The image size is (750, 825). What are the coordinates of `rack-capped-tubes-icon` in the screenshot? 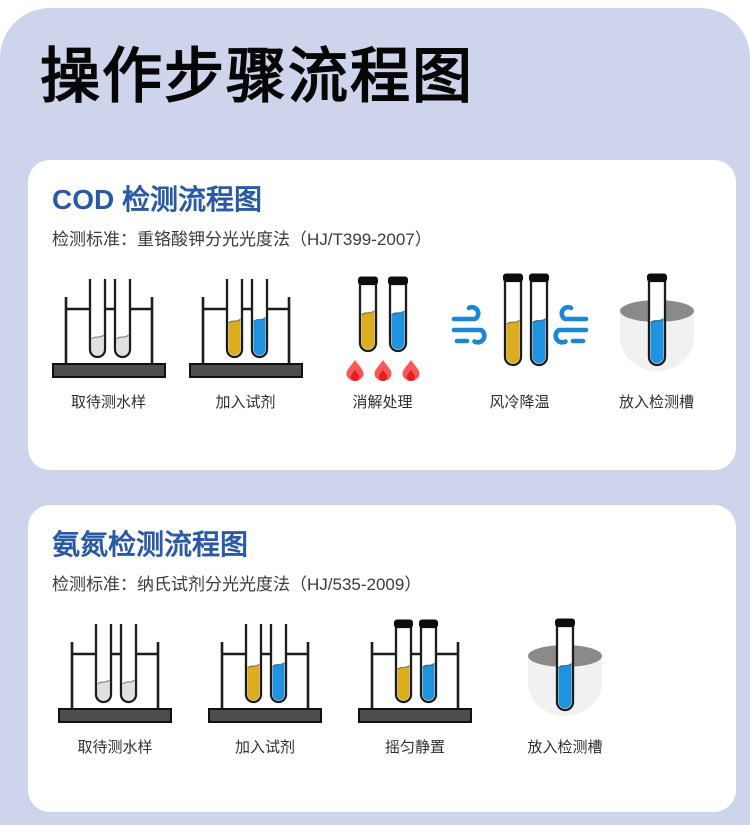 It's located at (415, 673).